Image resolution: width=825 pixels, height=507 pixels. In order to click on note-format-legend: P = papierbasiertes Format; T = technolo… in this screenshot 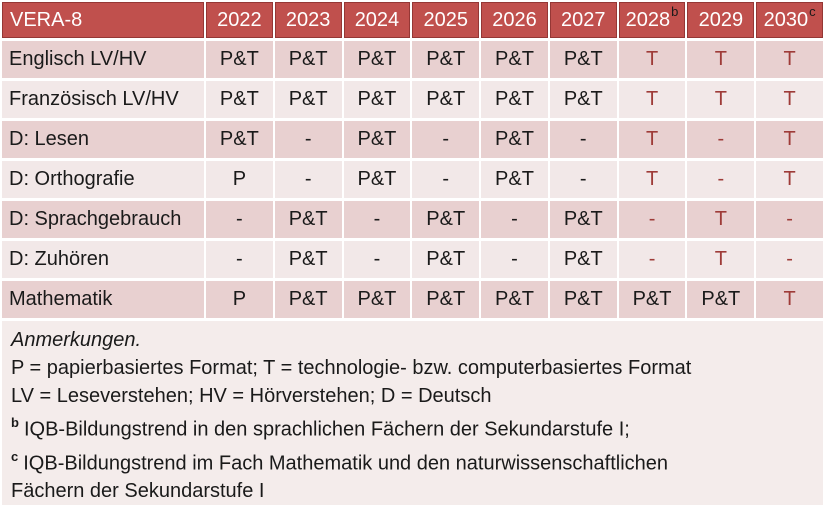, I will do `click(351, 368)`.